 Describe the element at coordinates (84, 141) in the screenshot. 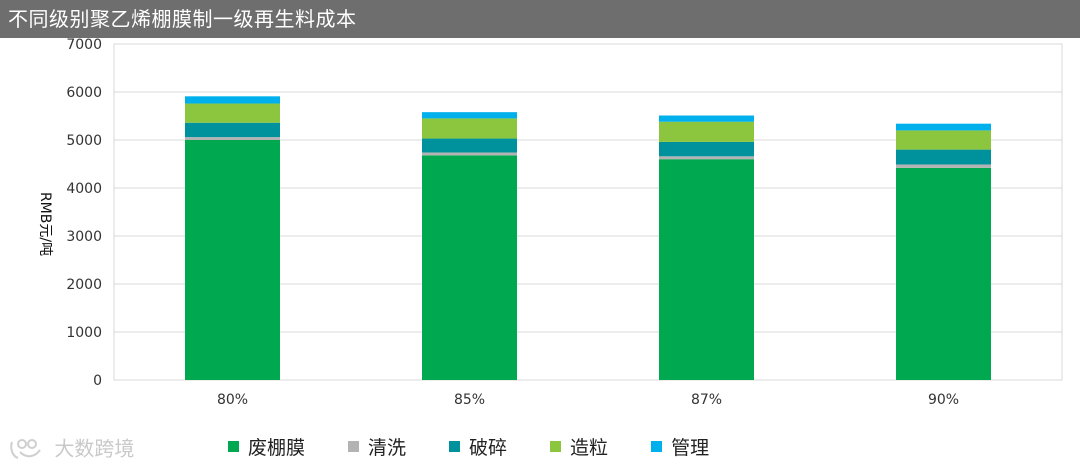

I see `y-tick-label: 5000` at that location.